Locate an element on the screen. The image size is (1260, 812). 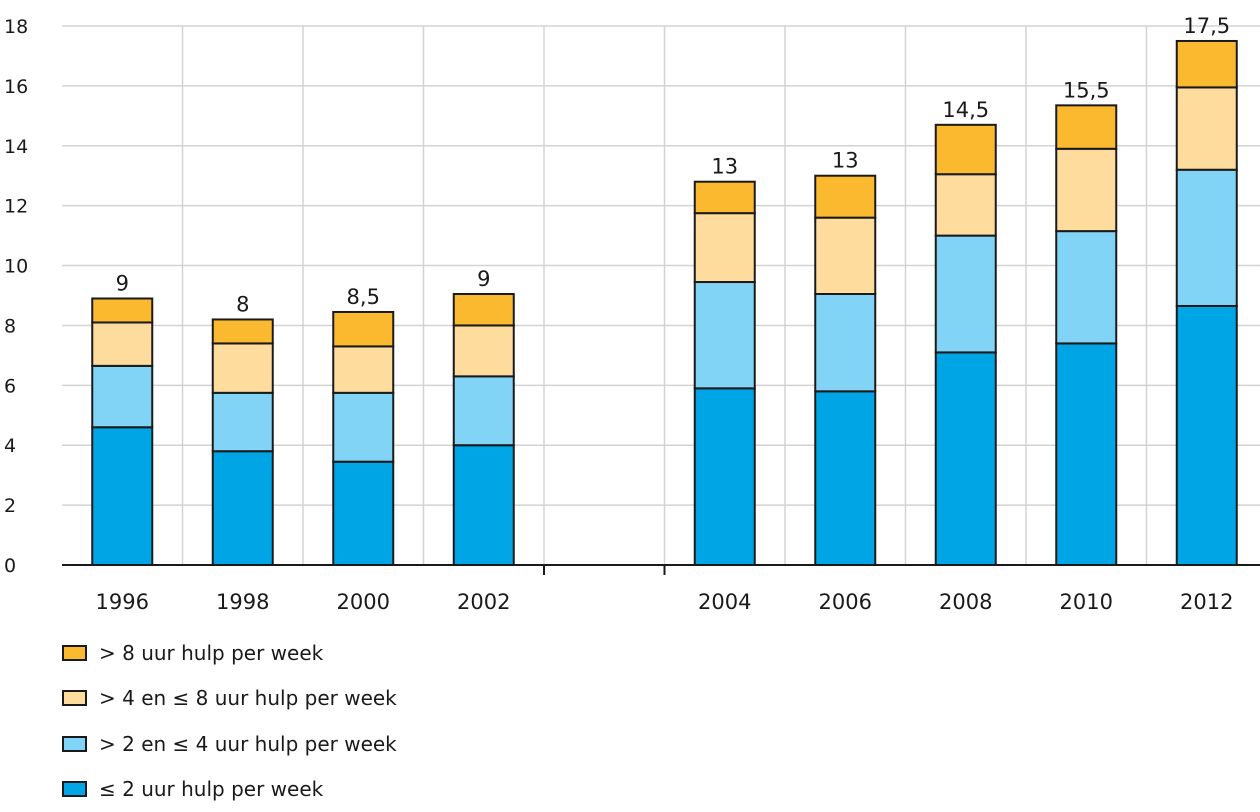
bar-total-label: 15,5 is located at coordinates (1086, 90).